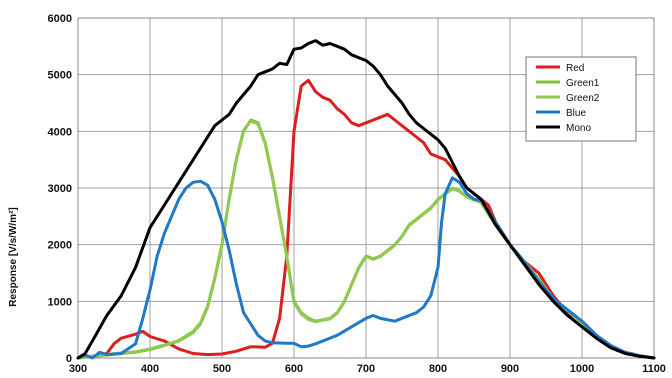 The width and height of the screenshot is (672, 378). What do you see at coordinates (576, 113) in the screenshot?
I see `legend-label-blue: Blue` at bounding box center [576, 113].